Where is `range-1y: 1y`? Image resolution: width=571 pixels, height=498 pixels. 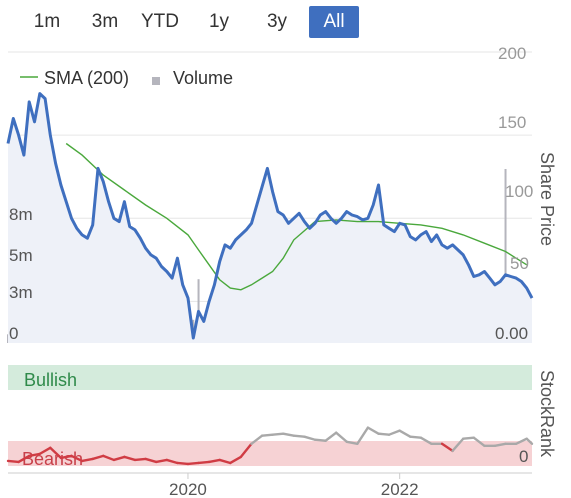
range-1y: 1y is located at coordinates (219, 21).